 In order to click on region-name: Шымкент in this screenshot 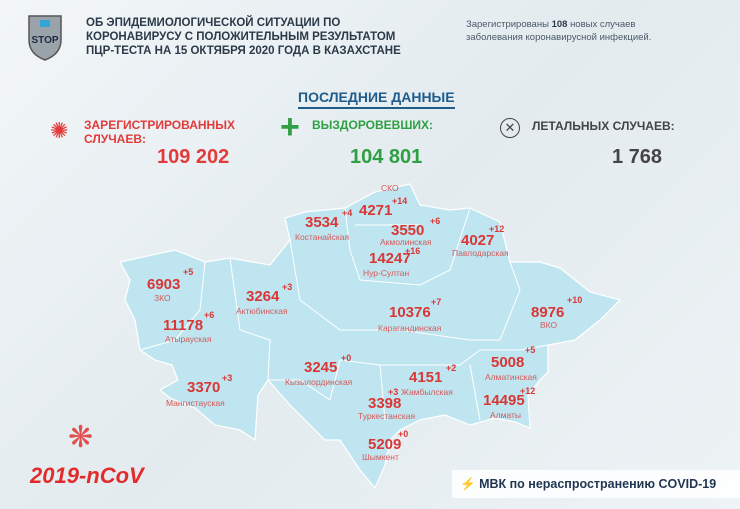, I will do `click(380, 457)`.